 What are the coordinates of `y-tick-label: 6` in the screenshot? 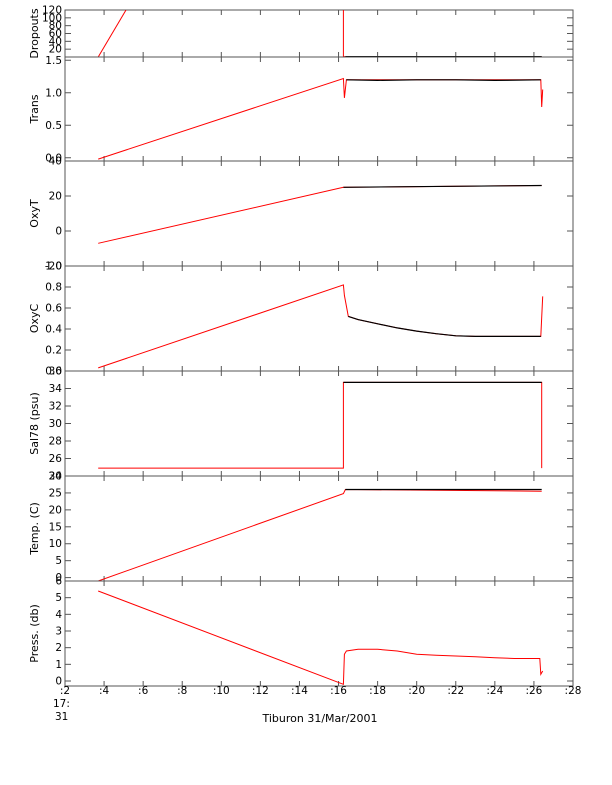 It's located at (58, 582).